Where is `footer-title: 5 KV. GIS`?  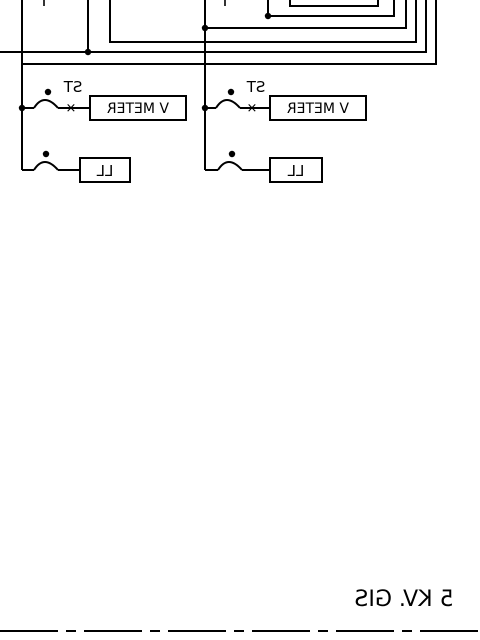 footer-title: 5 KV. GIS is located at coordinates (403, 599).